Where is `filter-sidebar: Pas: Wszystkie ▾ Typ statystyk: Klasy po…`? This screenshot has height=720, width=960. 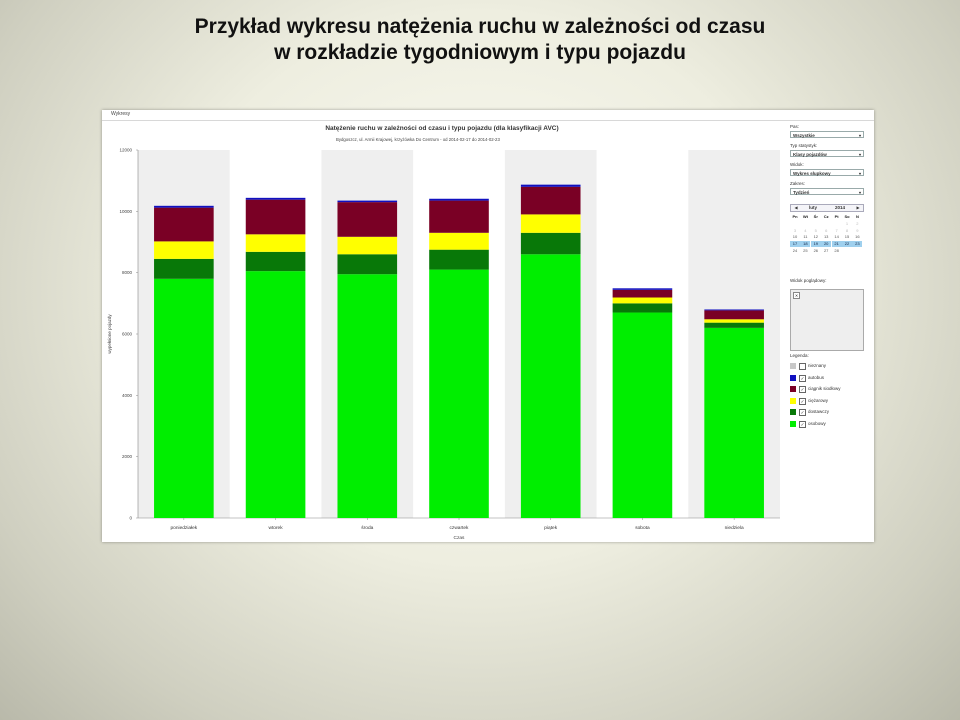 filter-sidebar: Pas: Wszystkie ▾ Typ statystyk: Klasy po… is located at coordinates (827, 275).